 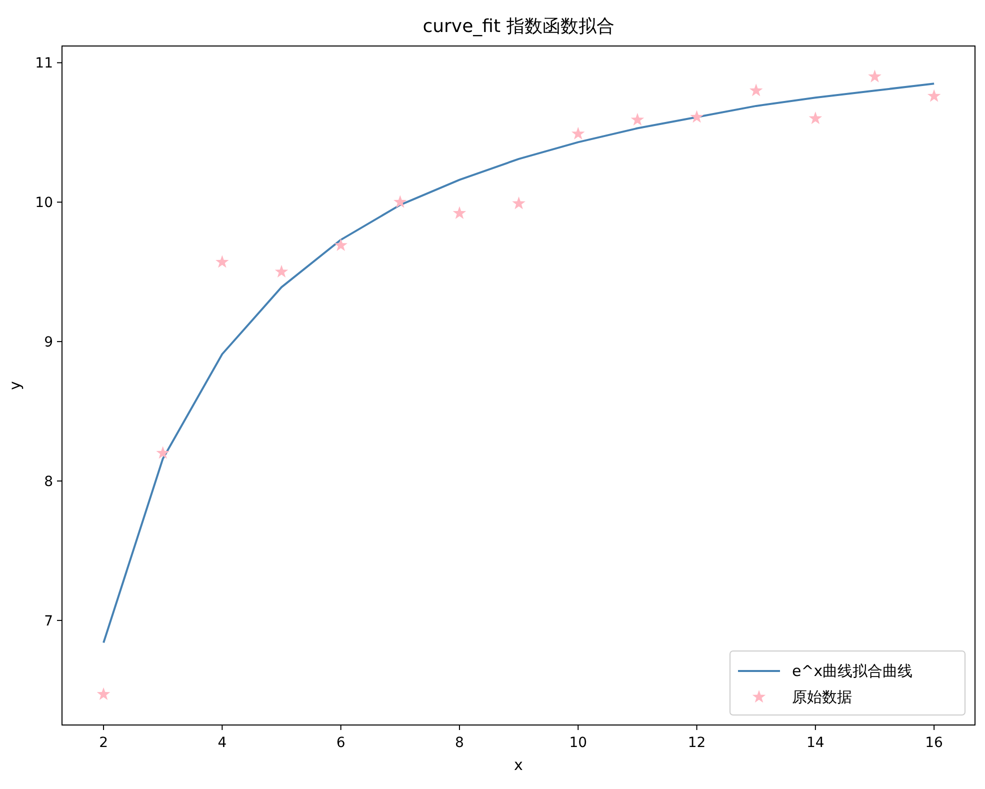 What do you see at coordinates (518, 26) in the screenshot?
I see `chart-title: curve_fit 指数函数拟合` at bounding box center [518, 26].